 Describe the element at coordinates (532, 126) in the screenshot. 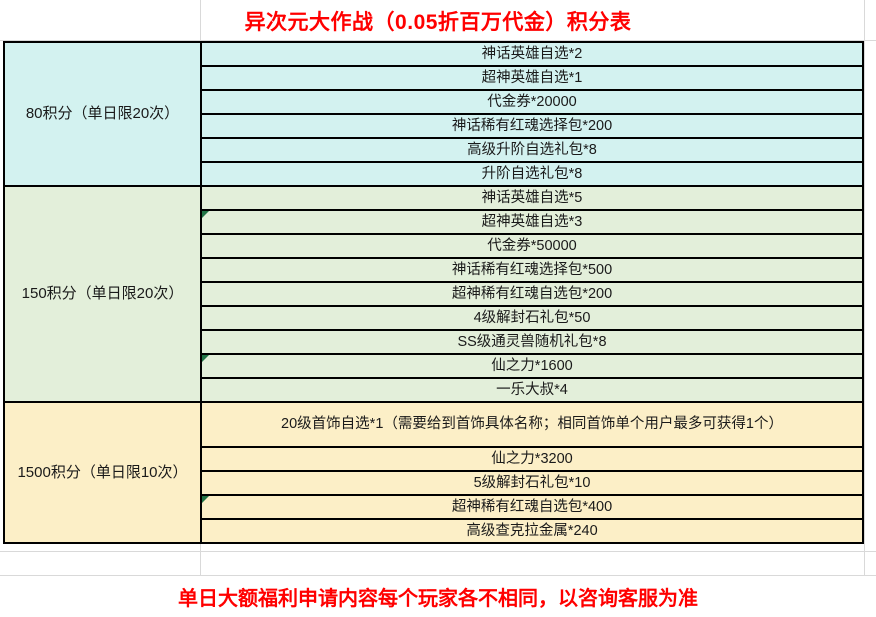

I see `reward-cell: 神话稀有红魂选择包*200` at that location.